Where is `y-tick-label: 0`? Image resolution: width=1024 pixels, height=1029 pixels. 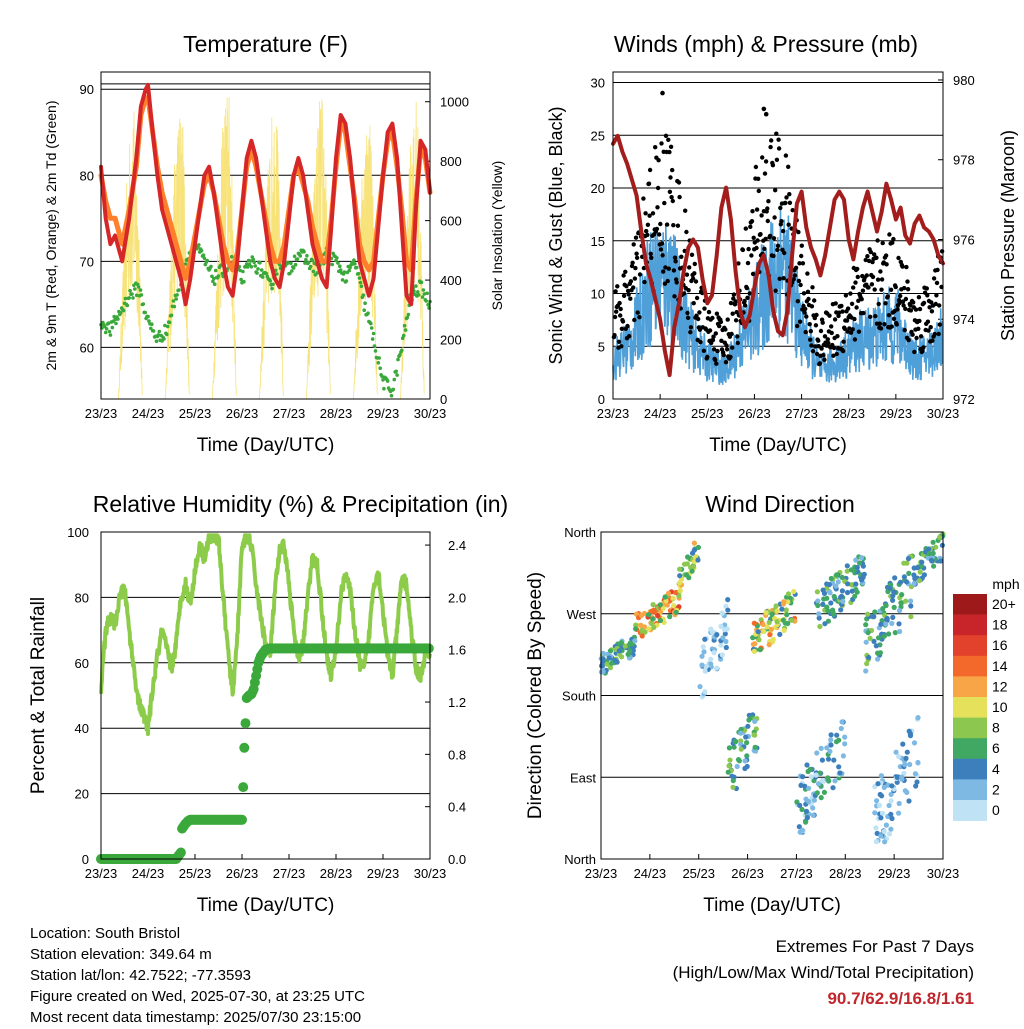
y-tick-label: 0 is located at coordinates (85, 859).